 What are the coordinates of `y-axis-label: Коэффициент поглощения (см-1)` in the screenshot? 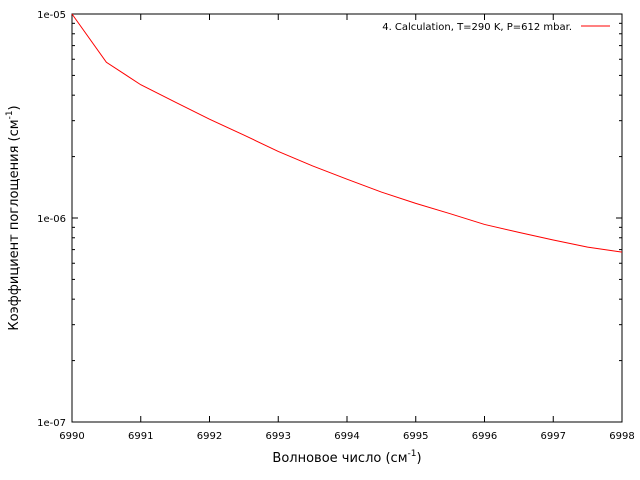 It's located at (13, 217).